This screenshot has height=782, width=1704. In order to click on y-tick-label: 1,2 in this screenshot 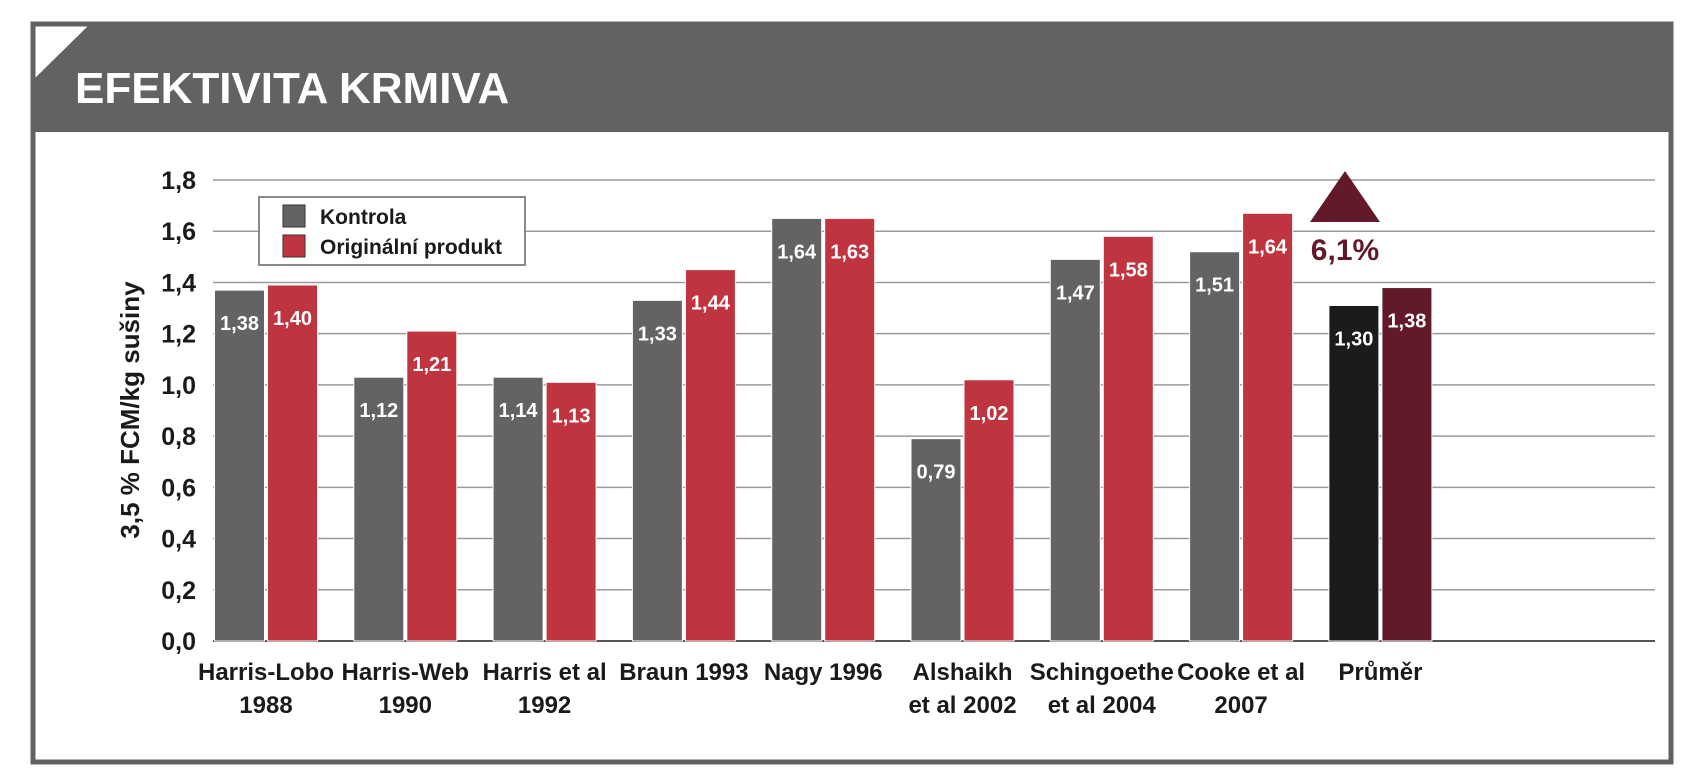, I will do `click(178, 335)`.